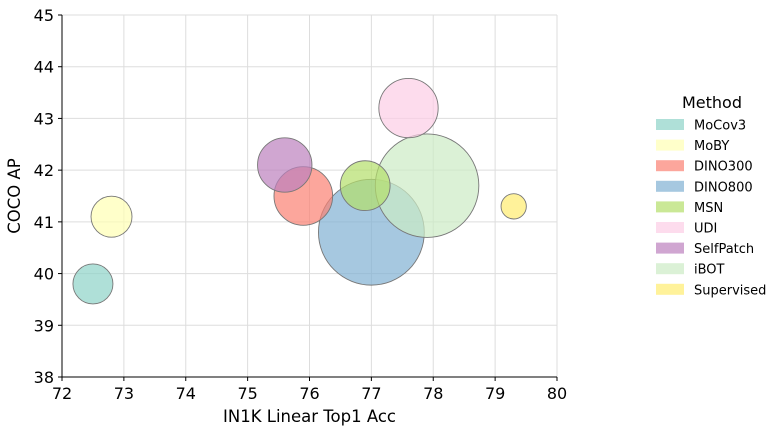 This screenshot has height=433, width=781. I want to click on legend-label: Supervised, so click(730, 290).